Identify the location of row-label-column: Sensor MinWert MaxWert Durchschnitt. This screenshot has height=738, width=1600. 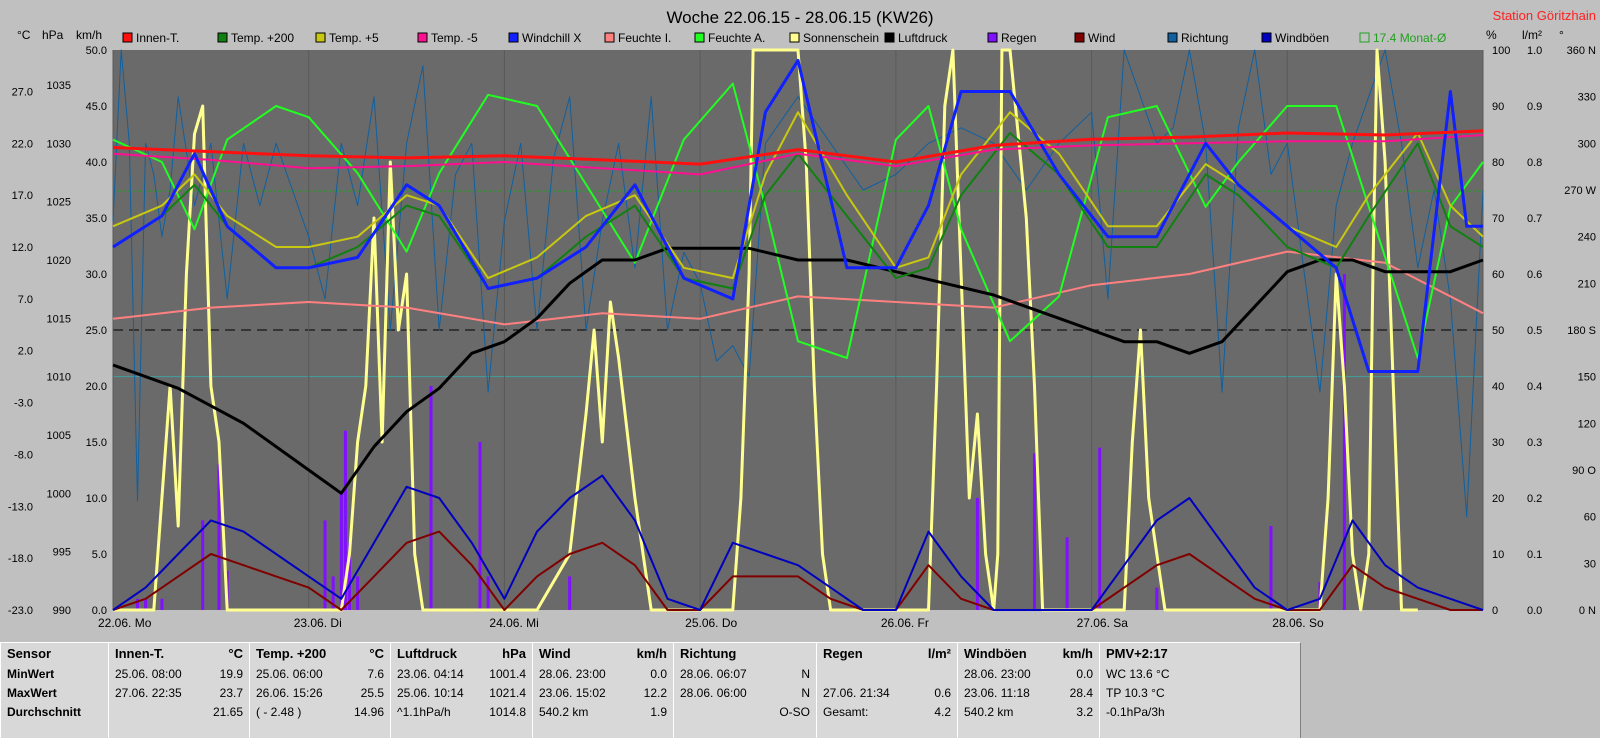
(55, 690).